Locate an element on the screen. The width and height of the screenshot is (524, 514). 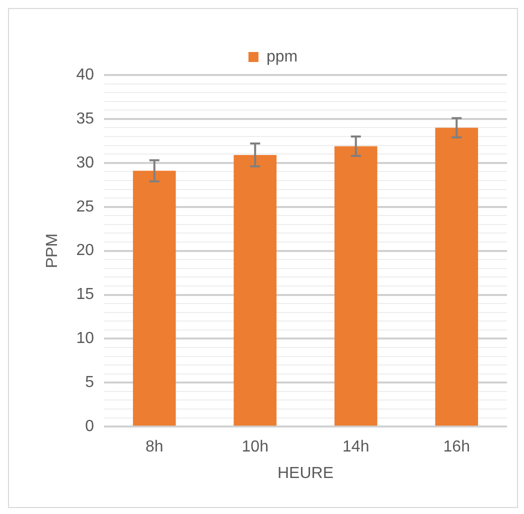
y-tick-label: 10 is located at coordinates (85, 339).